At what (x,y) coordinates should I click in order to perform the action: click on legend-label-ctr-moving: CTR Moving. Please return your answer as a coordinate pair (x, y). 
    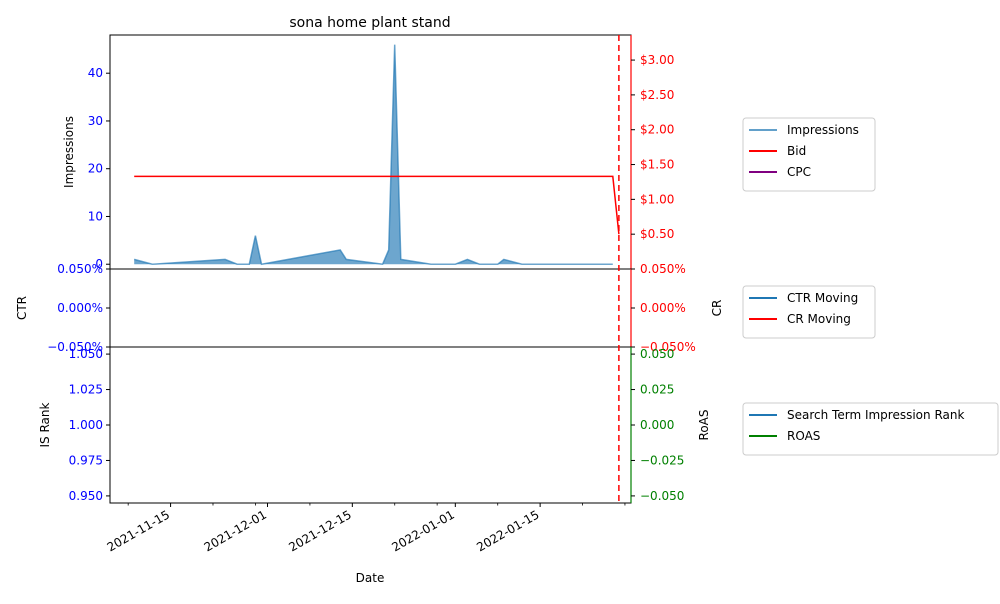
    Looking at the image, I should click on (822, 298).